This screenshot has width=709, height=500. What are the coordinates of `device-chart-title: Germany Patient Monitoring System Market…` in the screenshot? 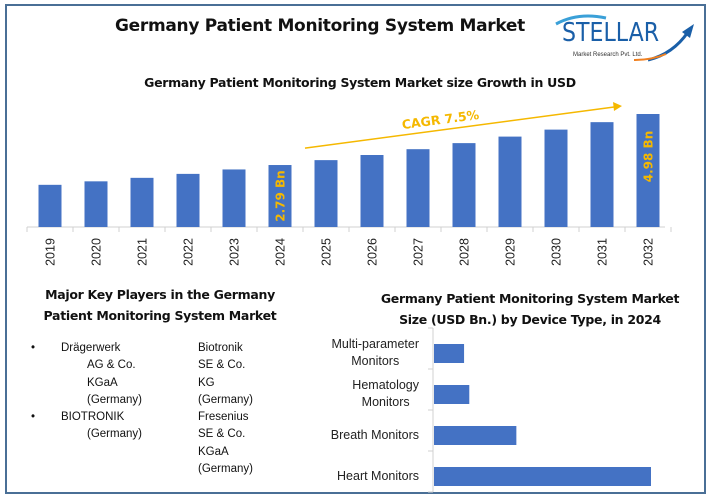 It's located at (530, 309).